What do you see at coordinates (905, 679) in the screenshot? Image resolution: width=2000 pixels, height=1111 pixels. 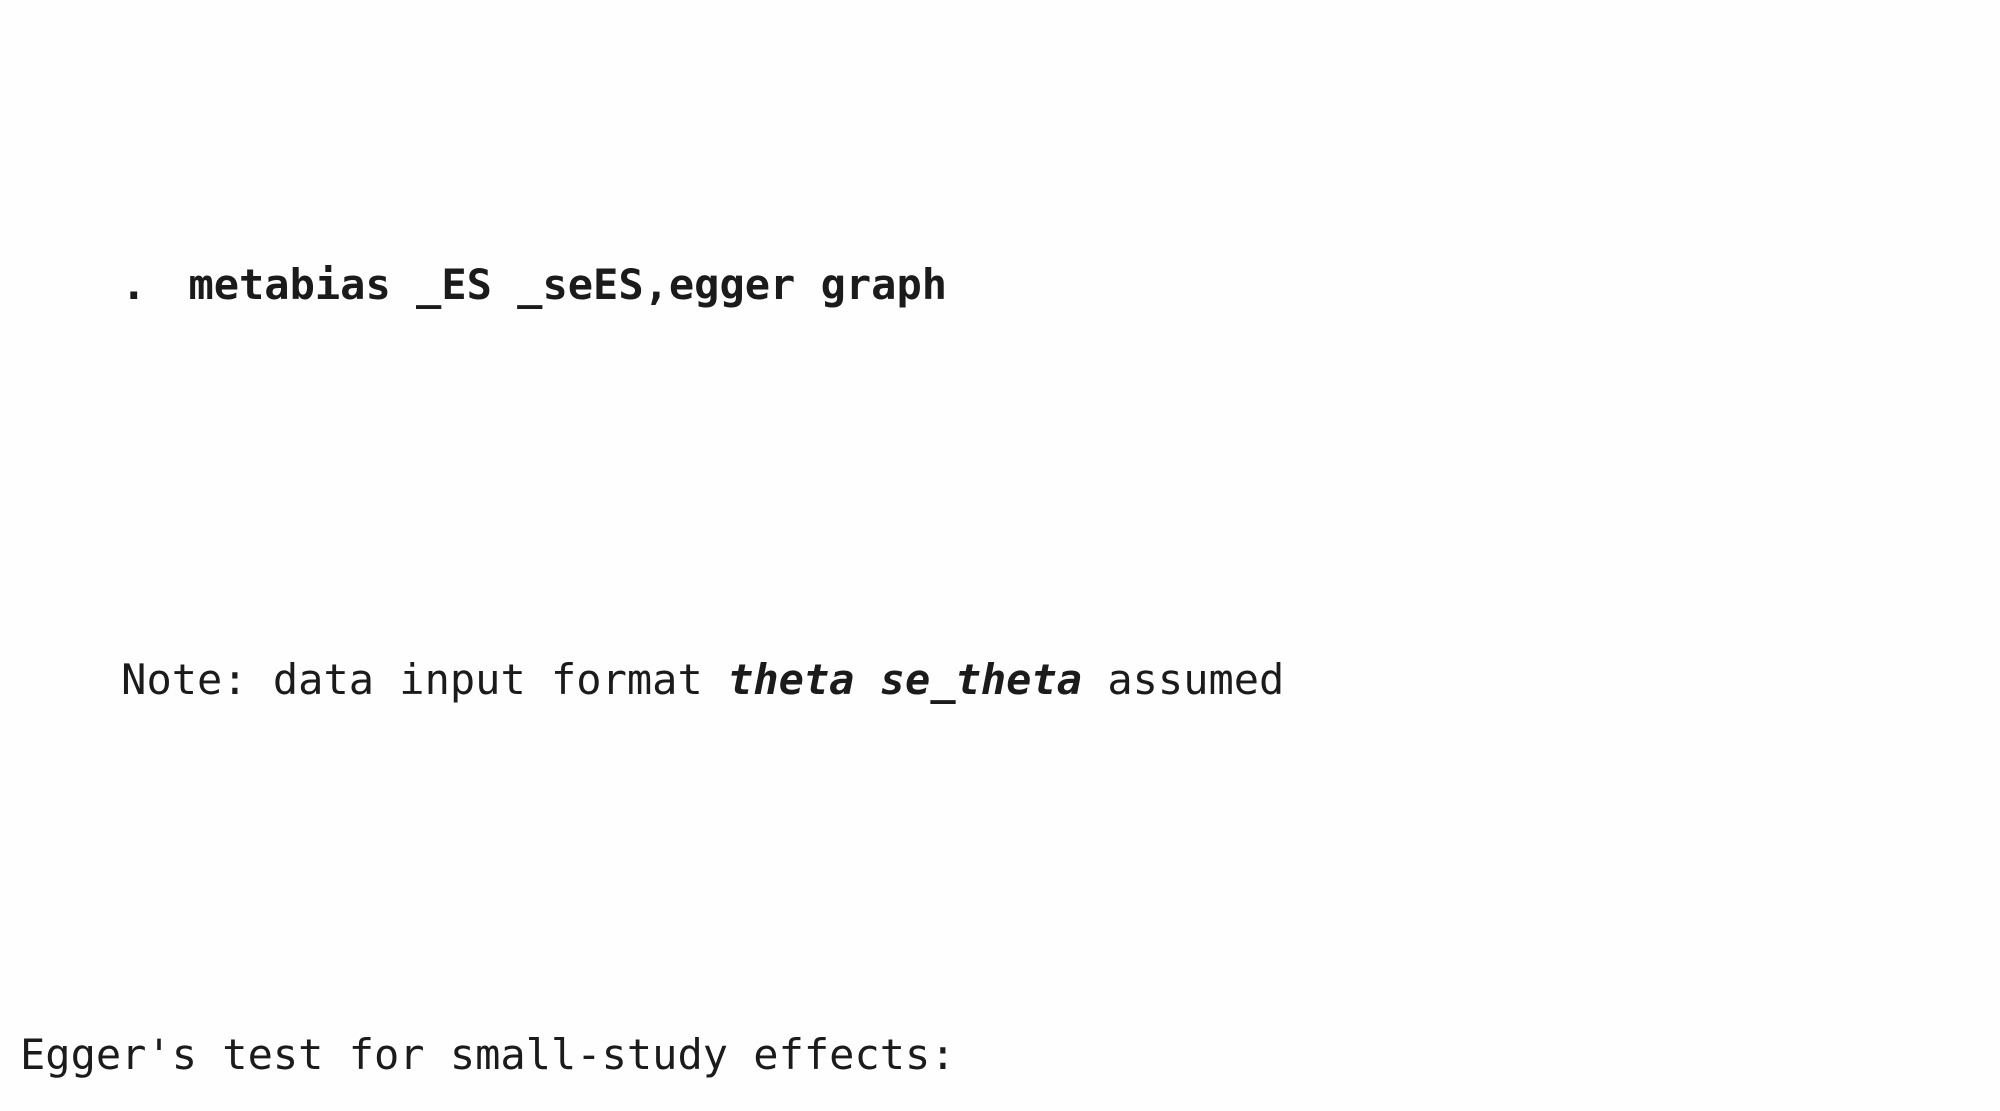 I see `note-variable-format: theta se_theta` at bounding box center [905, 679].